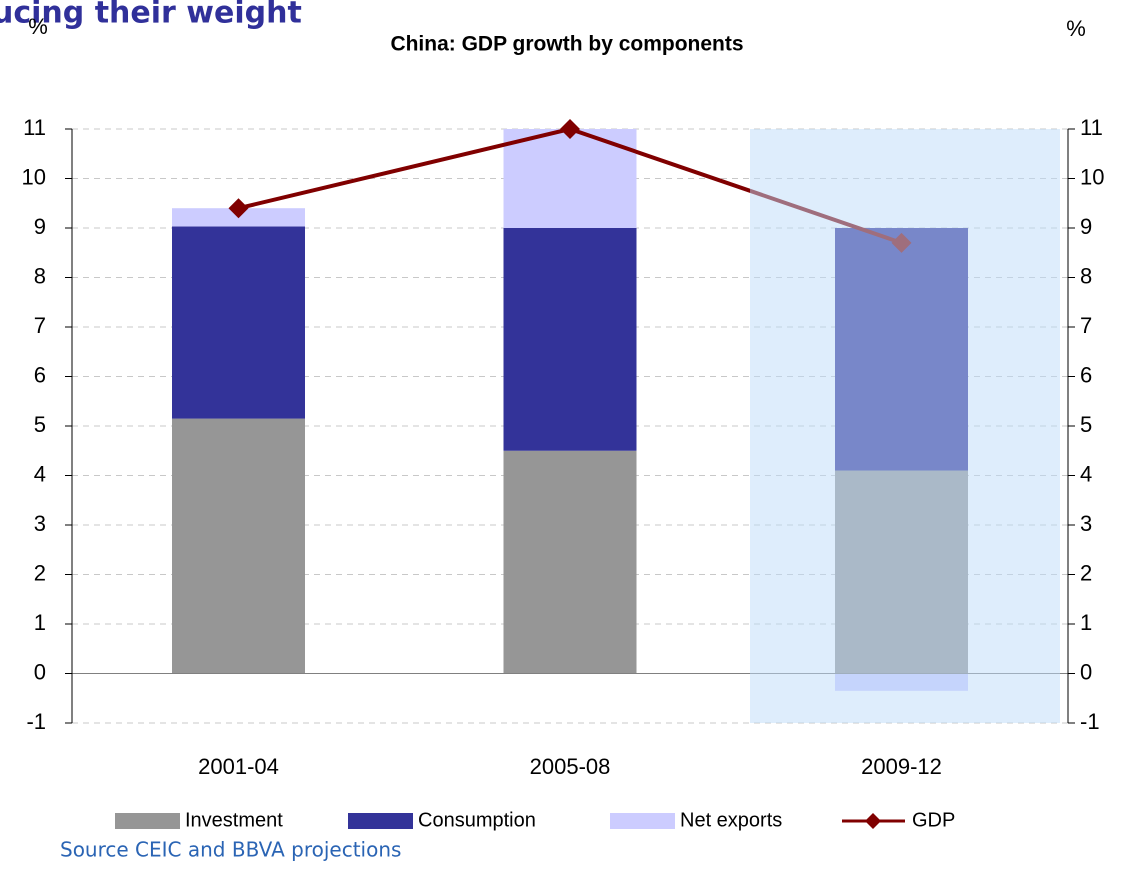 The width and height of the screenshot is (1126, 871). I want to click on y-tick-label: 0, so click(40, 671).